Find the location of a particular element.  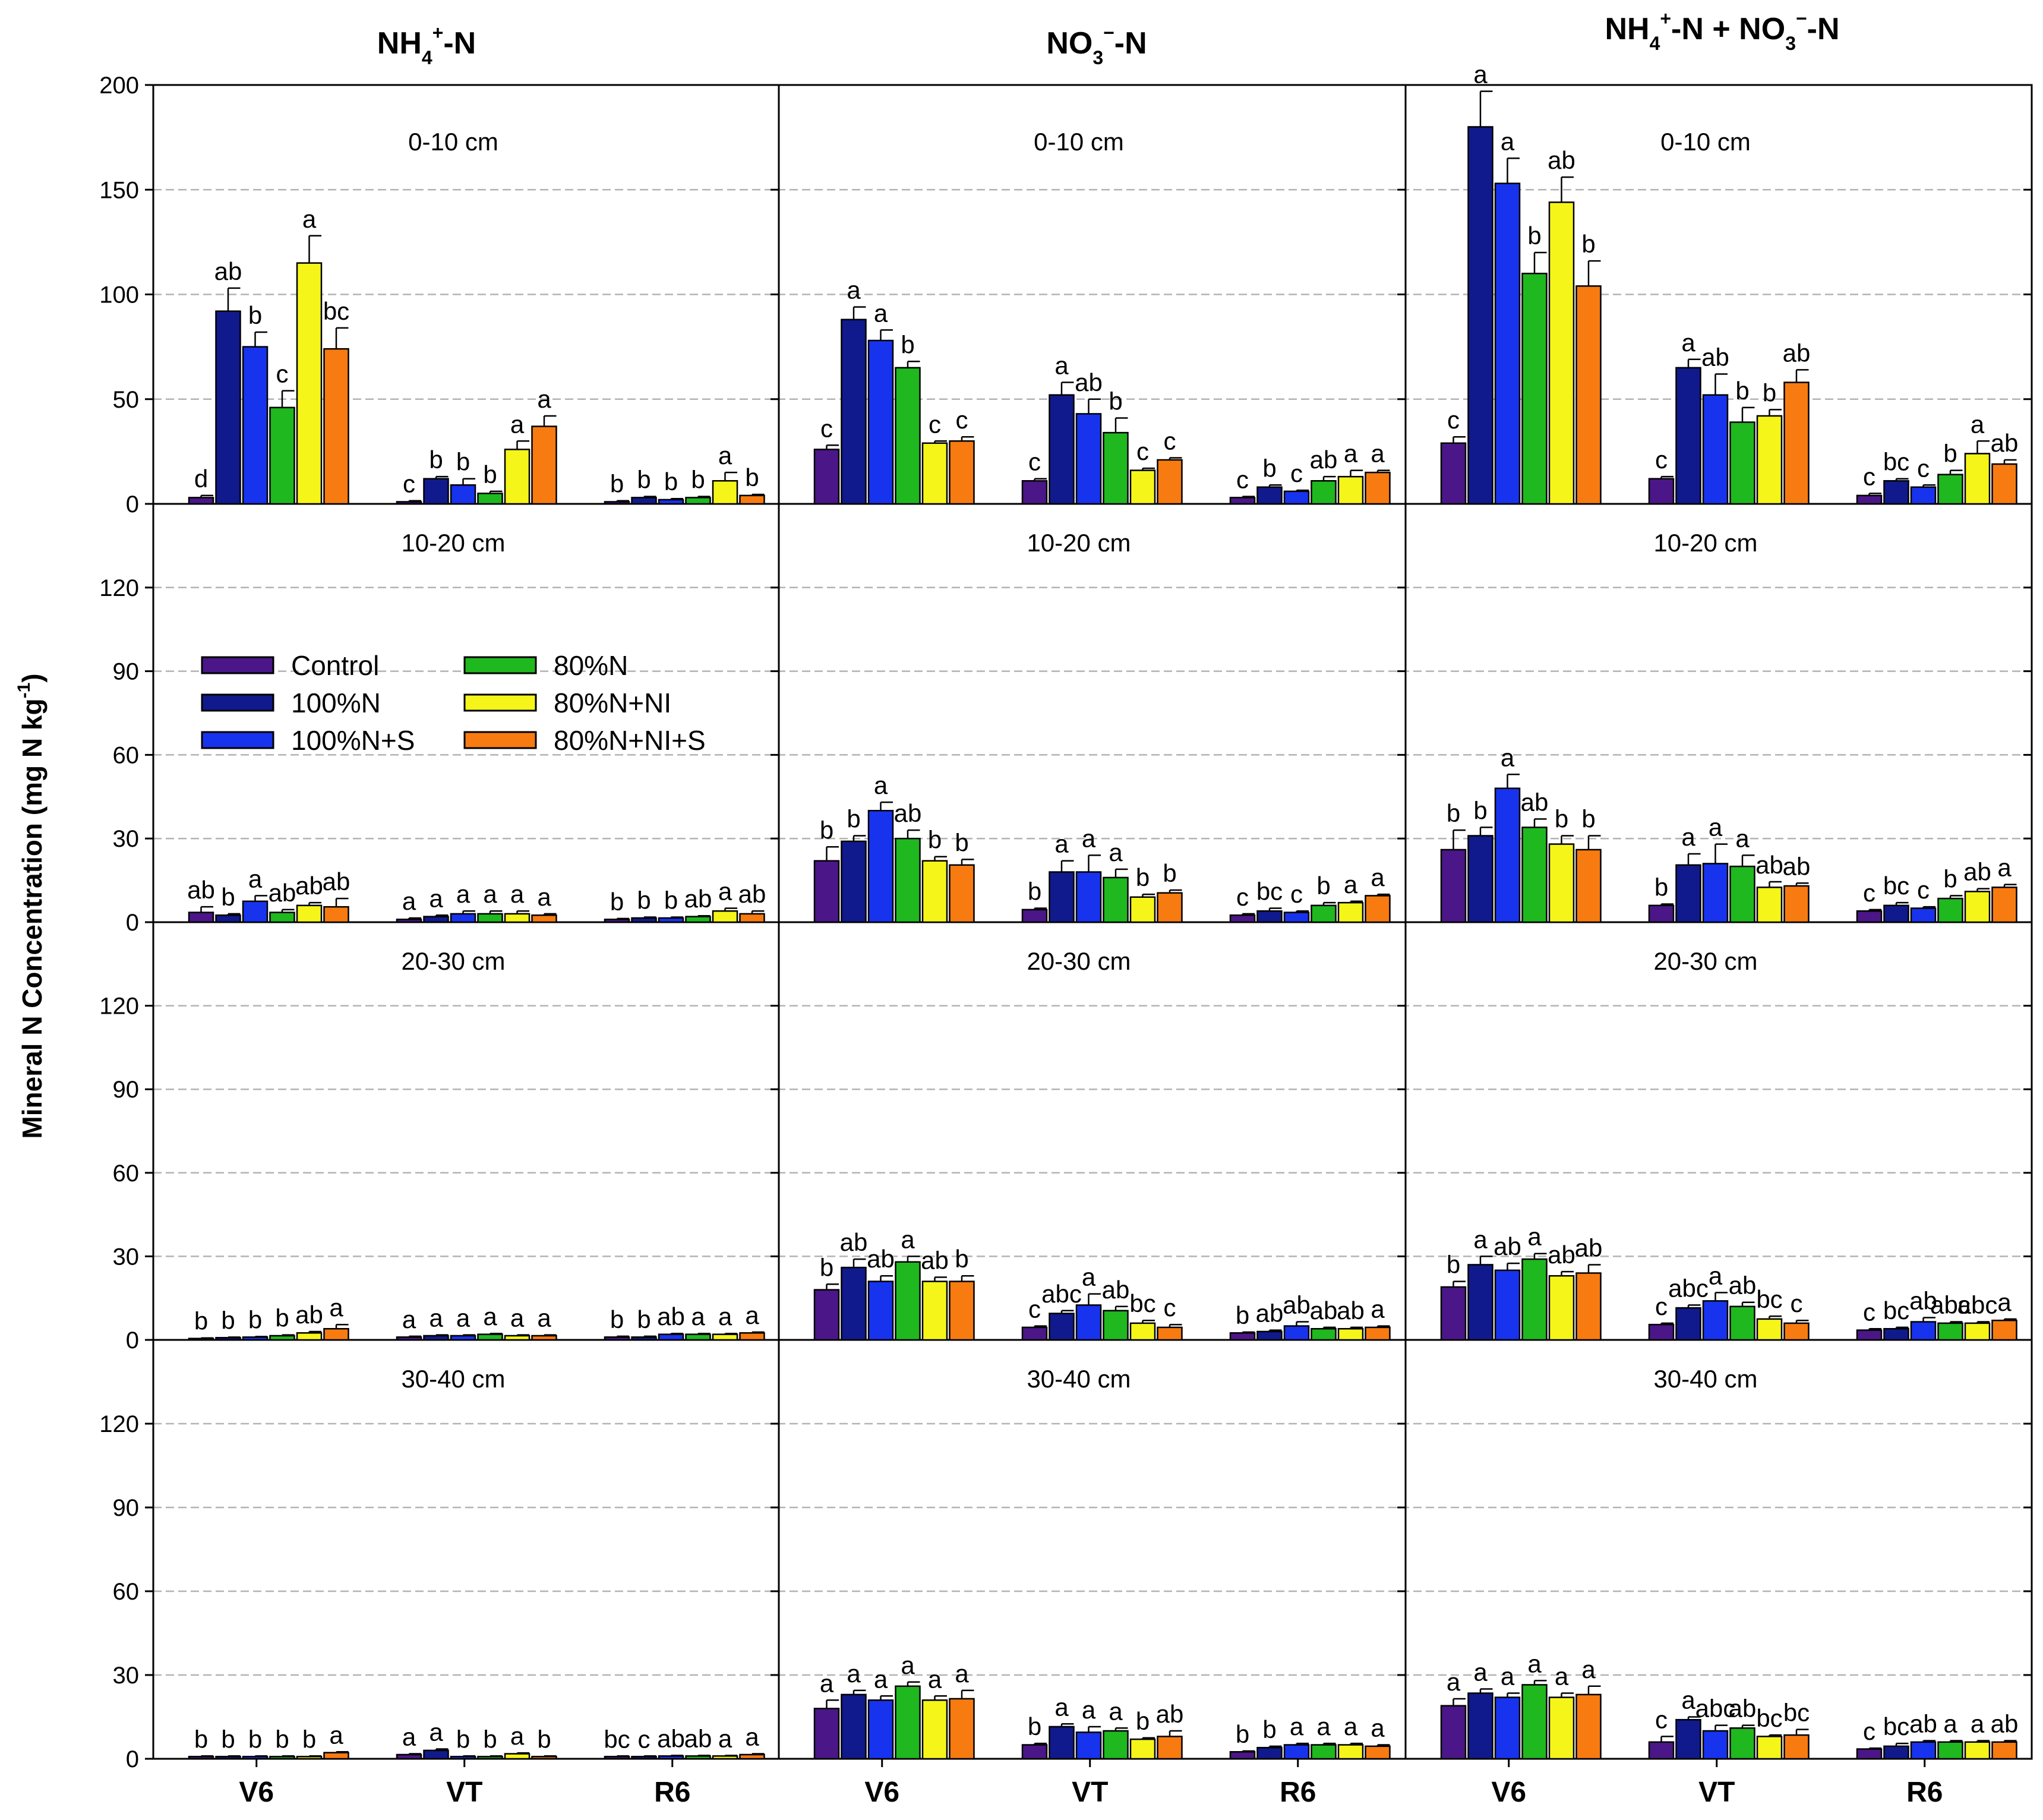

legend-swatch-80n-ni is located at coordinates (500, 702).